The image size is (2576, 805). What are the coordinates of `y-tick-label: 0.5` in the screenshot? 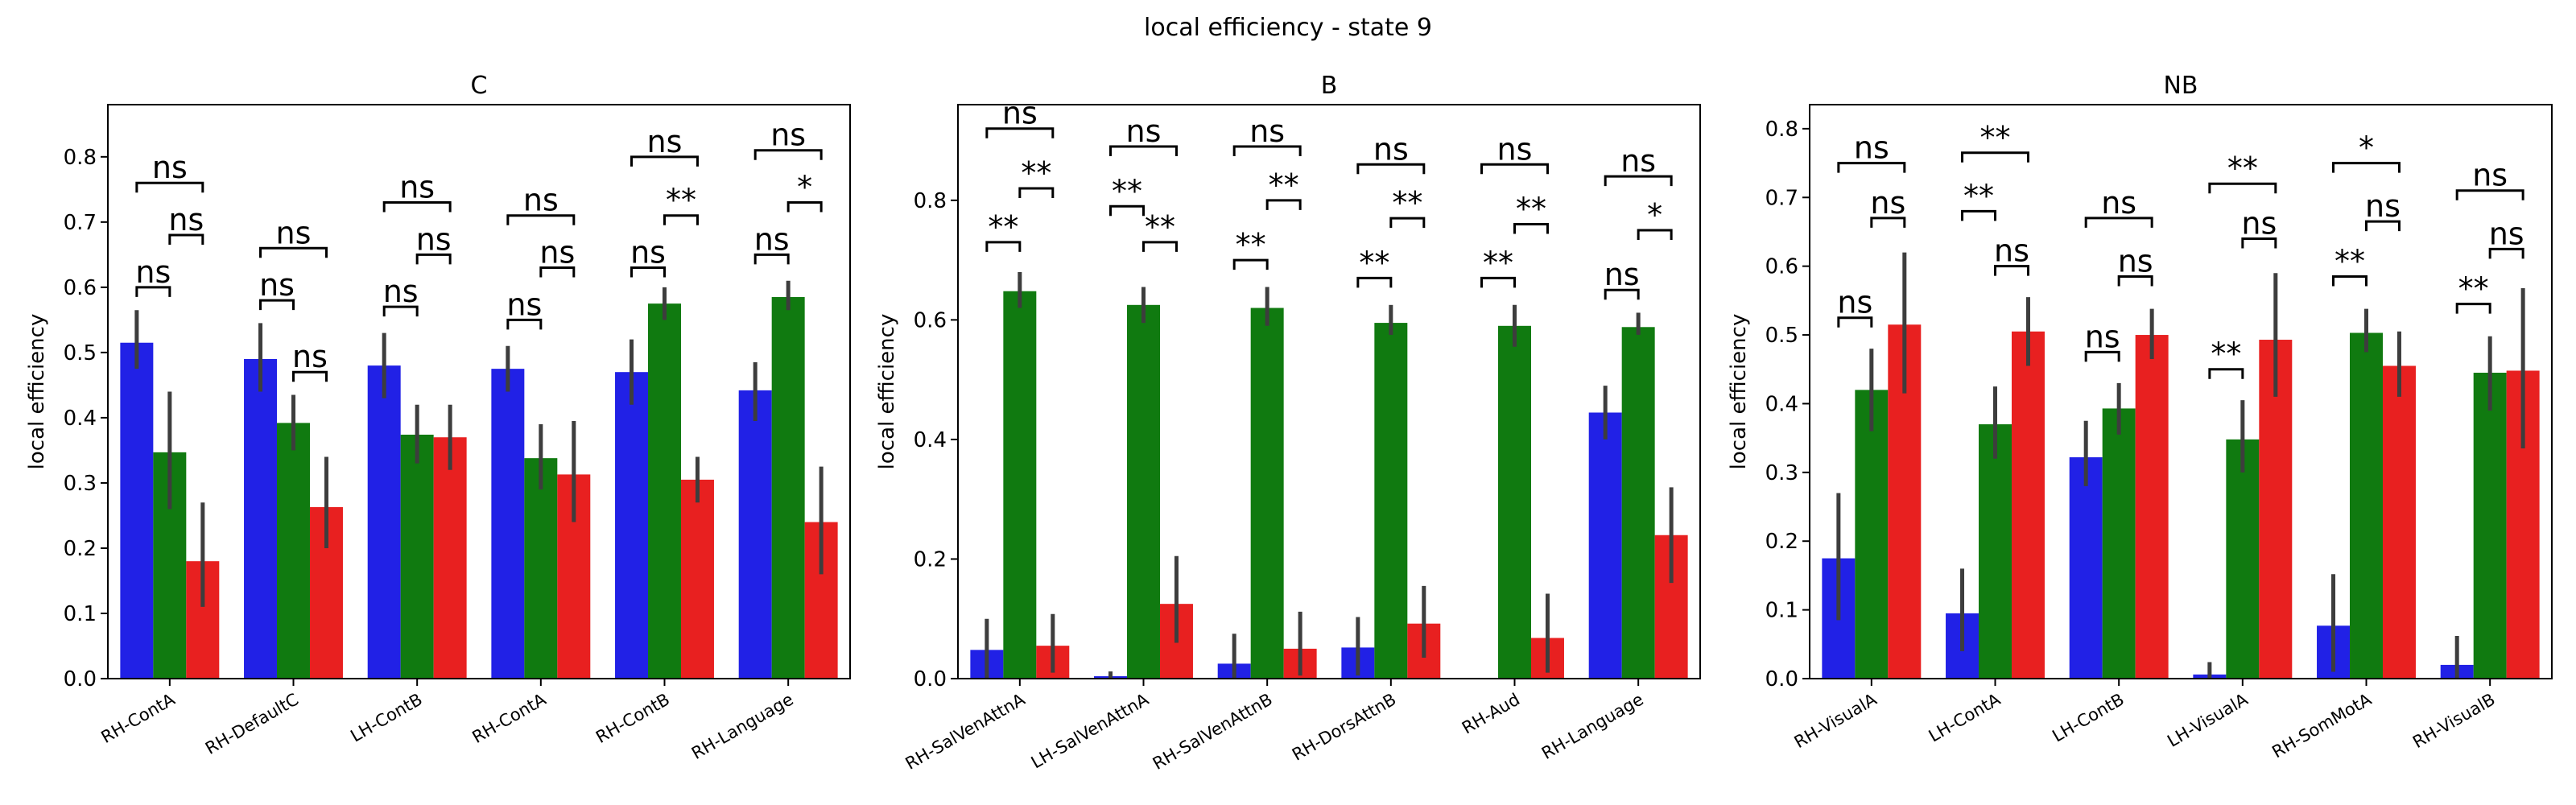 It's located at (80, 353).